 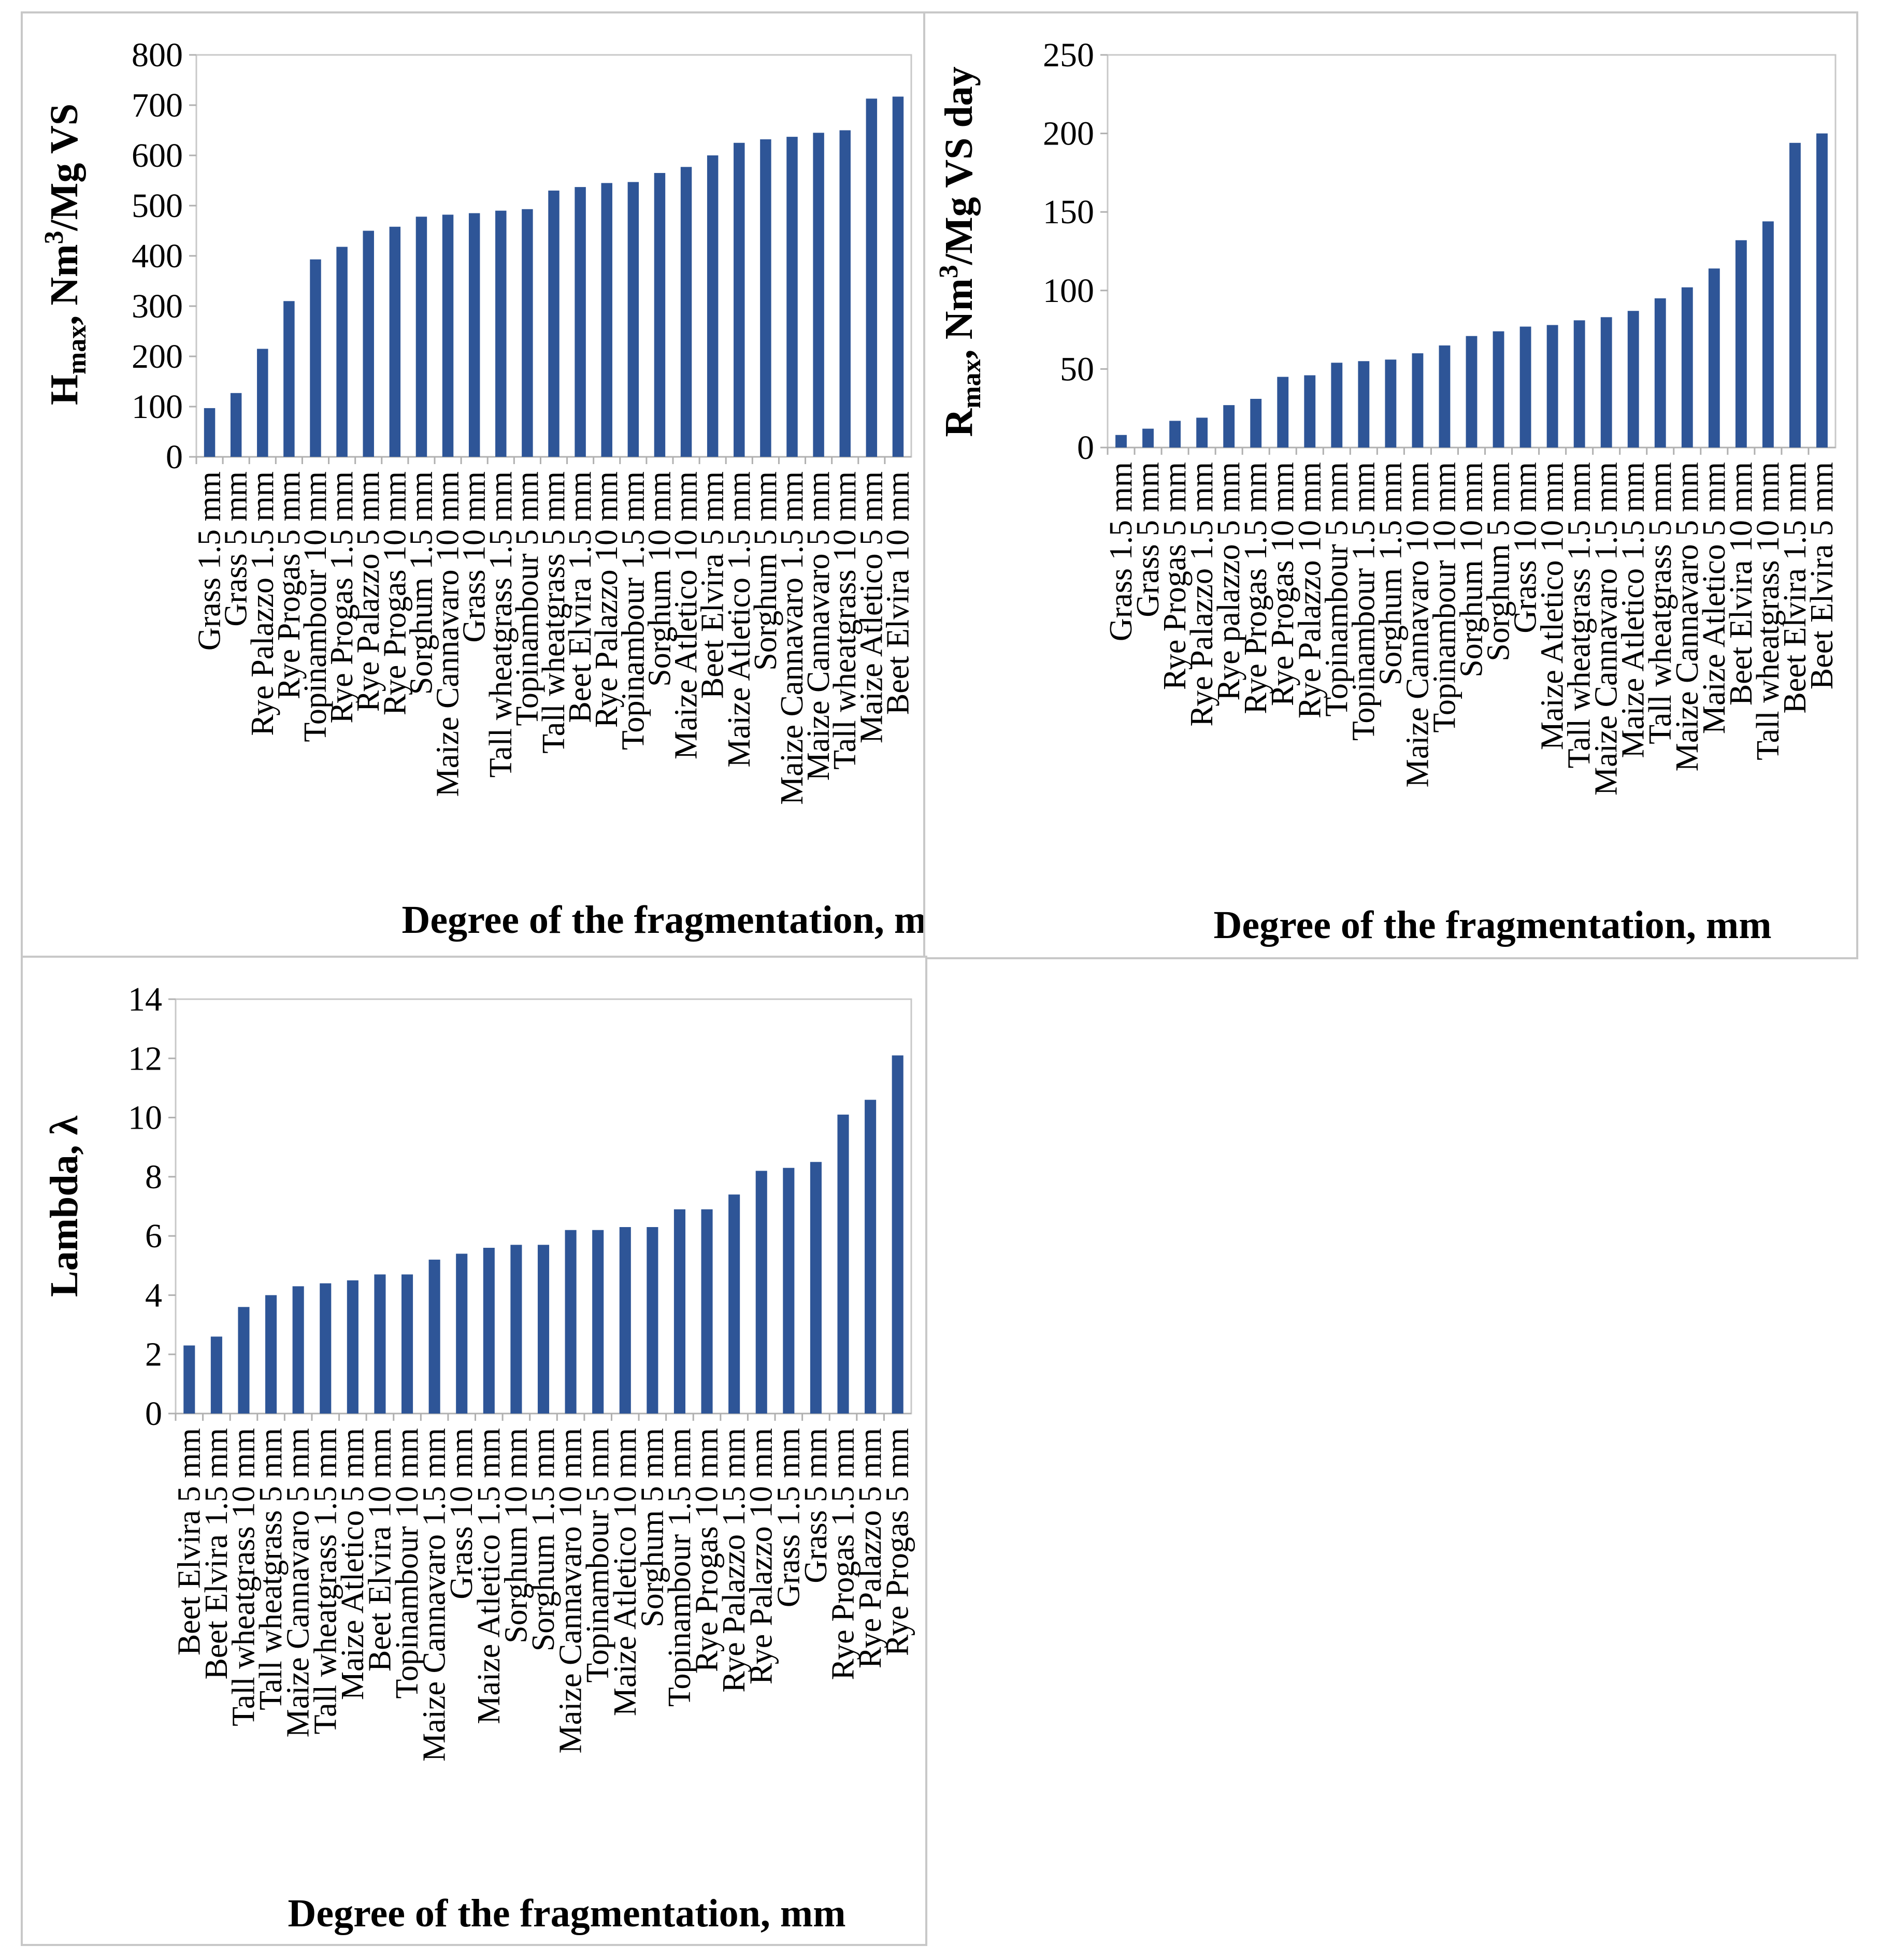 I want to click on x-category-label: Maize Cannavaro 1.5 mm, so click(x=1606, y=629).